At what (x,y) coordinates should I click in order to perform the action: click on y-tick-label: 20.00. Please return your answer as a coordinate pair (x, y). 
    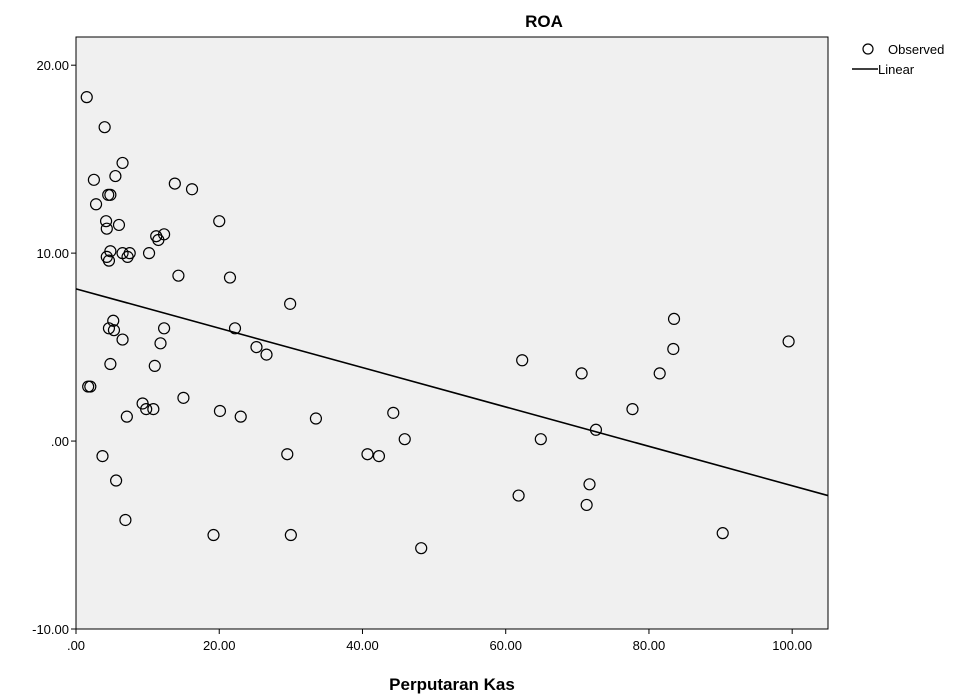
    Looking at the image, I should click on (52, 65).